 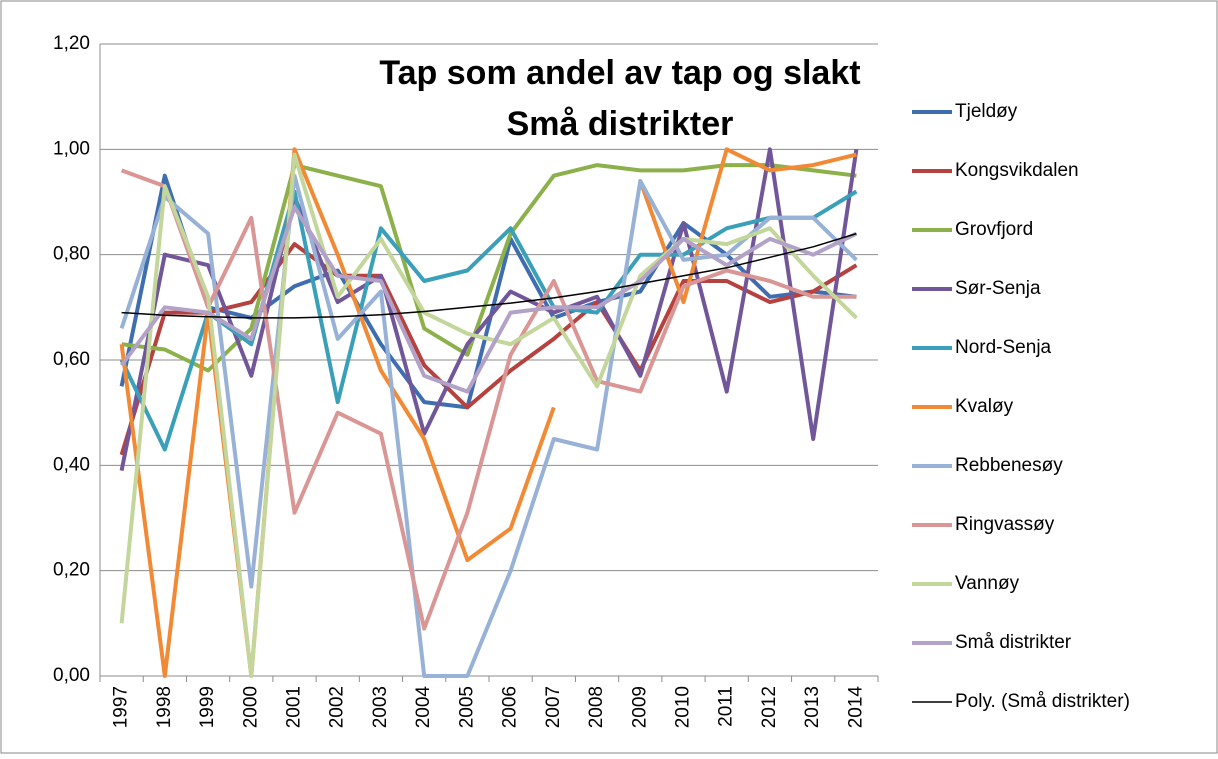 What do you see at coordinates (1005, 524) in the screenshot?
I see `legend-label: Ringvassøy` at bounding box center [1005, 524].